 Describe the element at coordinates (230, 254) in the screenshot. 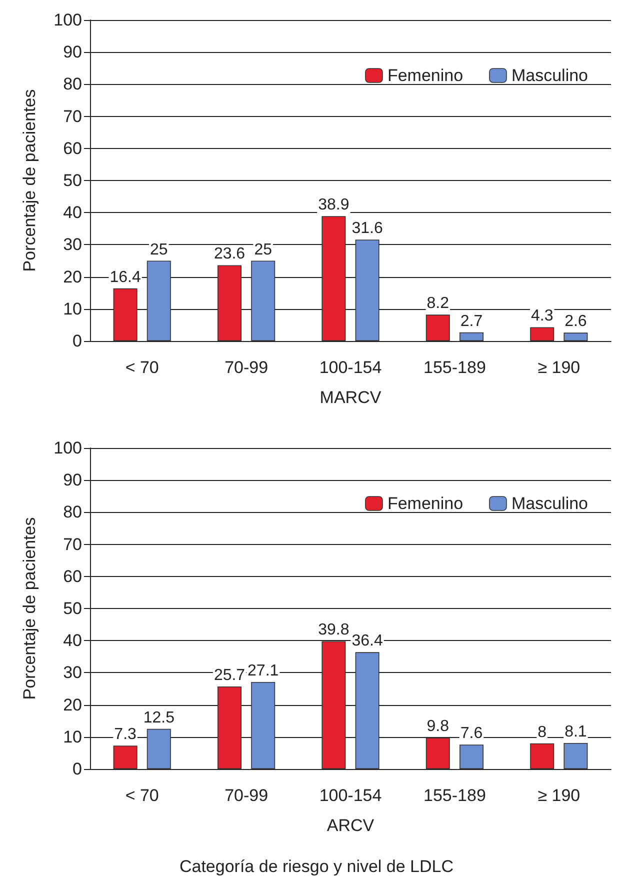

I see `data-label: 23.6` at that location.